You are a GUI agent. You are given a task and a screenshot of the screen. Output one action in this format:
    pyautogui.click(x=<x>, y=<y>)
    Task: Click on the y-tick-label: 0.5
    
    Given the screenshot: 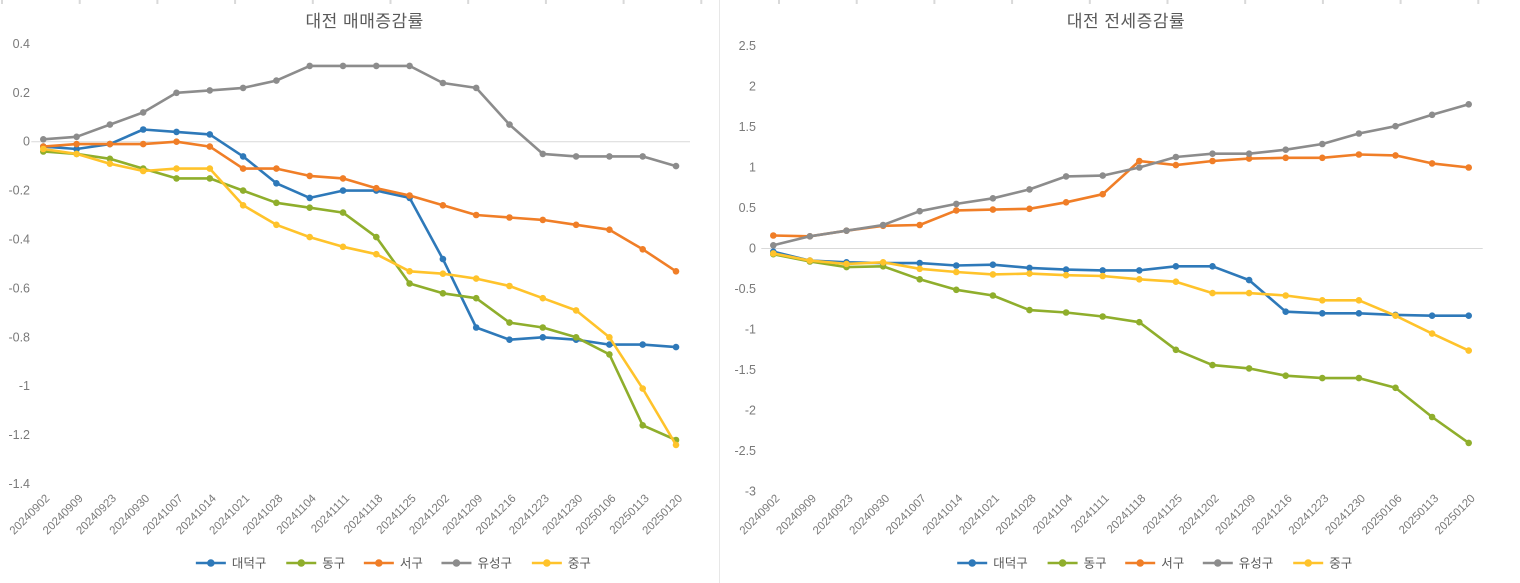 What is the action you would take?
    pyautogui.click(x=747, y=208)
    